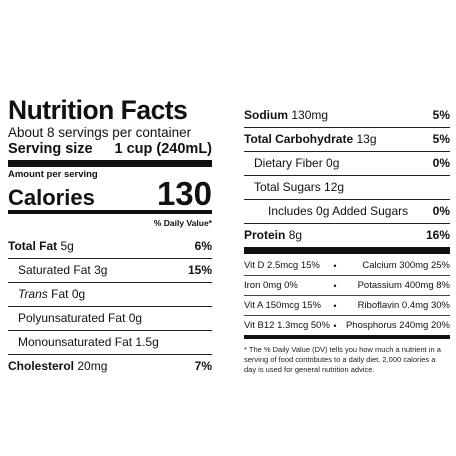  Describe the element at coordinates (406, 265) in the screenshot. I see `vitamin-right: Calcium 300mg 25%` at that location.